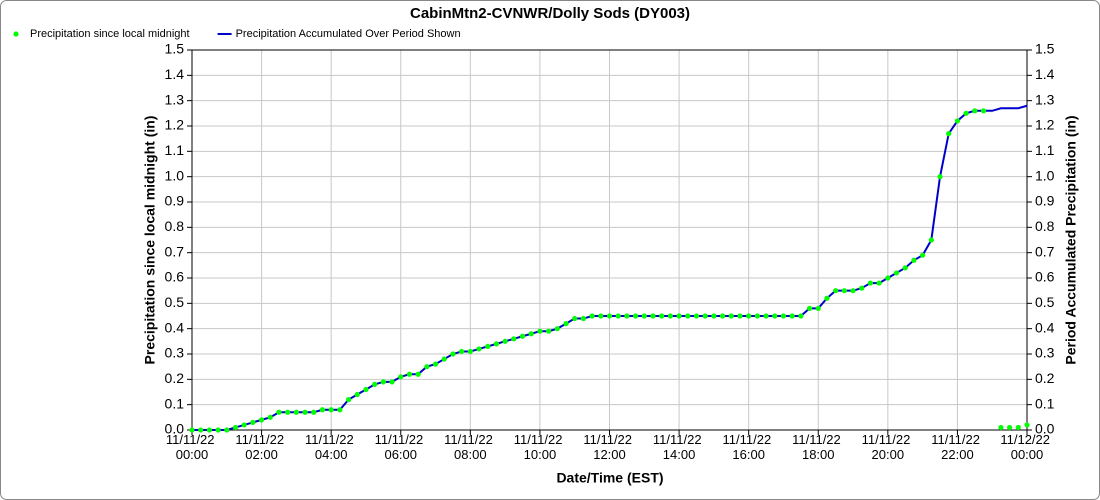 The width and height of the screenshot is (1100, 500). Describe the element at coordinates (1045, 99) in the screenshot. I see `y2-tick-label: 1.3` at that location.